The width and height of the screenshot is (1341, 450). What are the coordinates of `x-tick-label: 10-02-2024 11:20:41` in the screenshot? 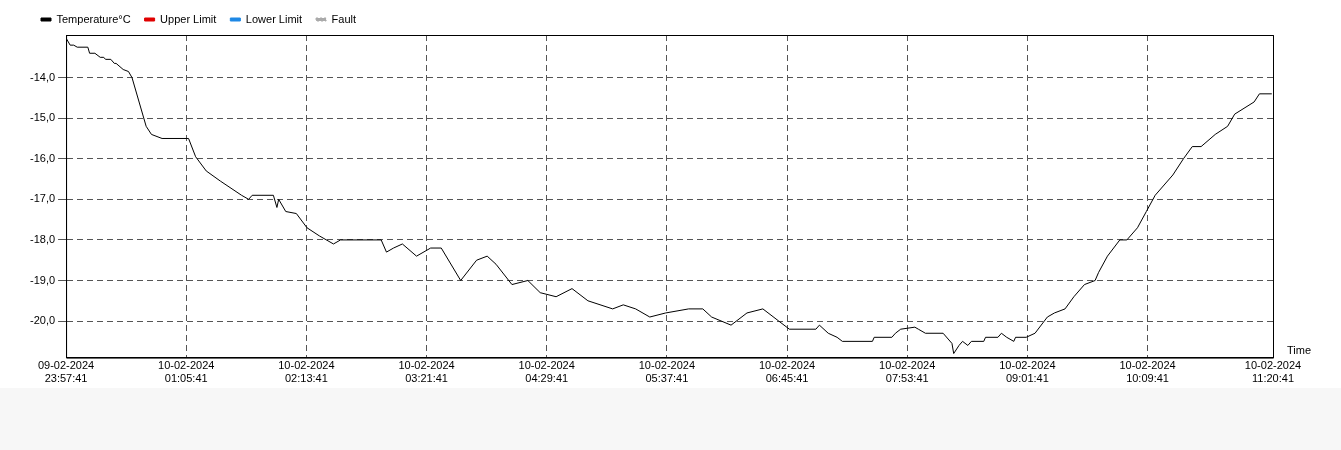 It's located at (1273, 372).